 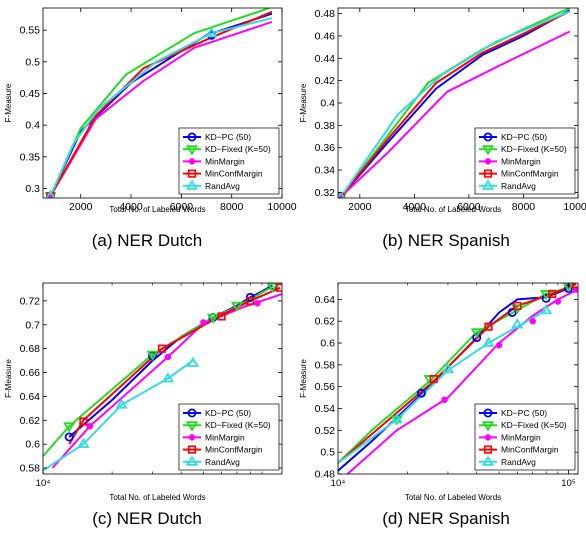 I want to click on y-tick-label-2: 0.5, so click(x=327, y=453).